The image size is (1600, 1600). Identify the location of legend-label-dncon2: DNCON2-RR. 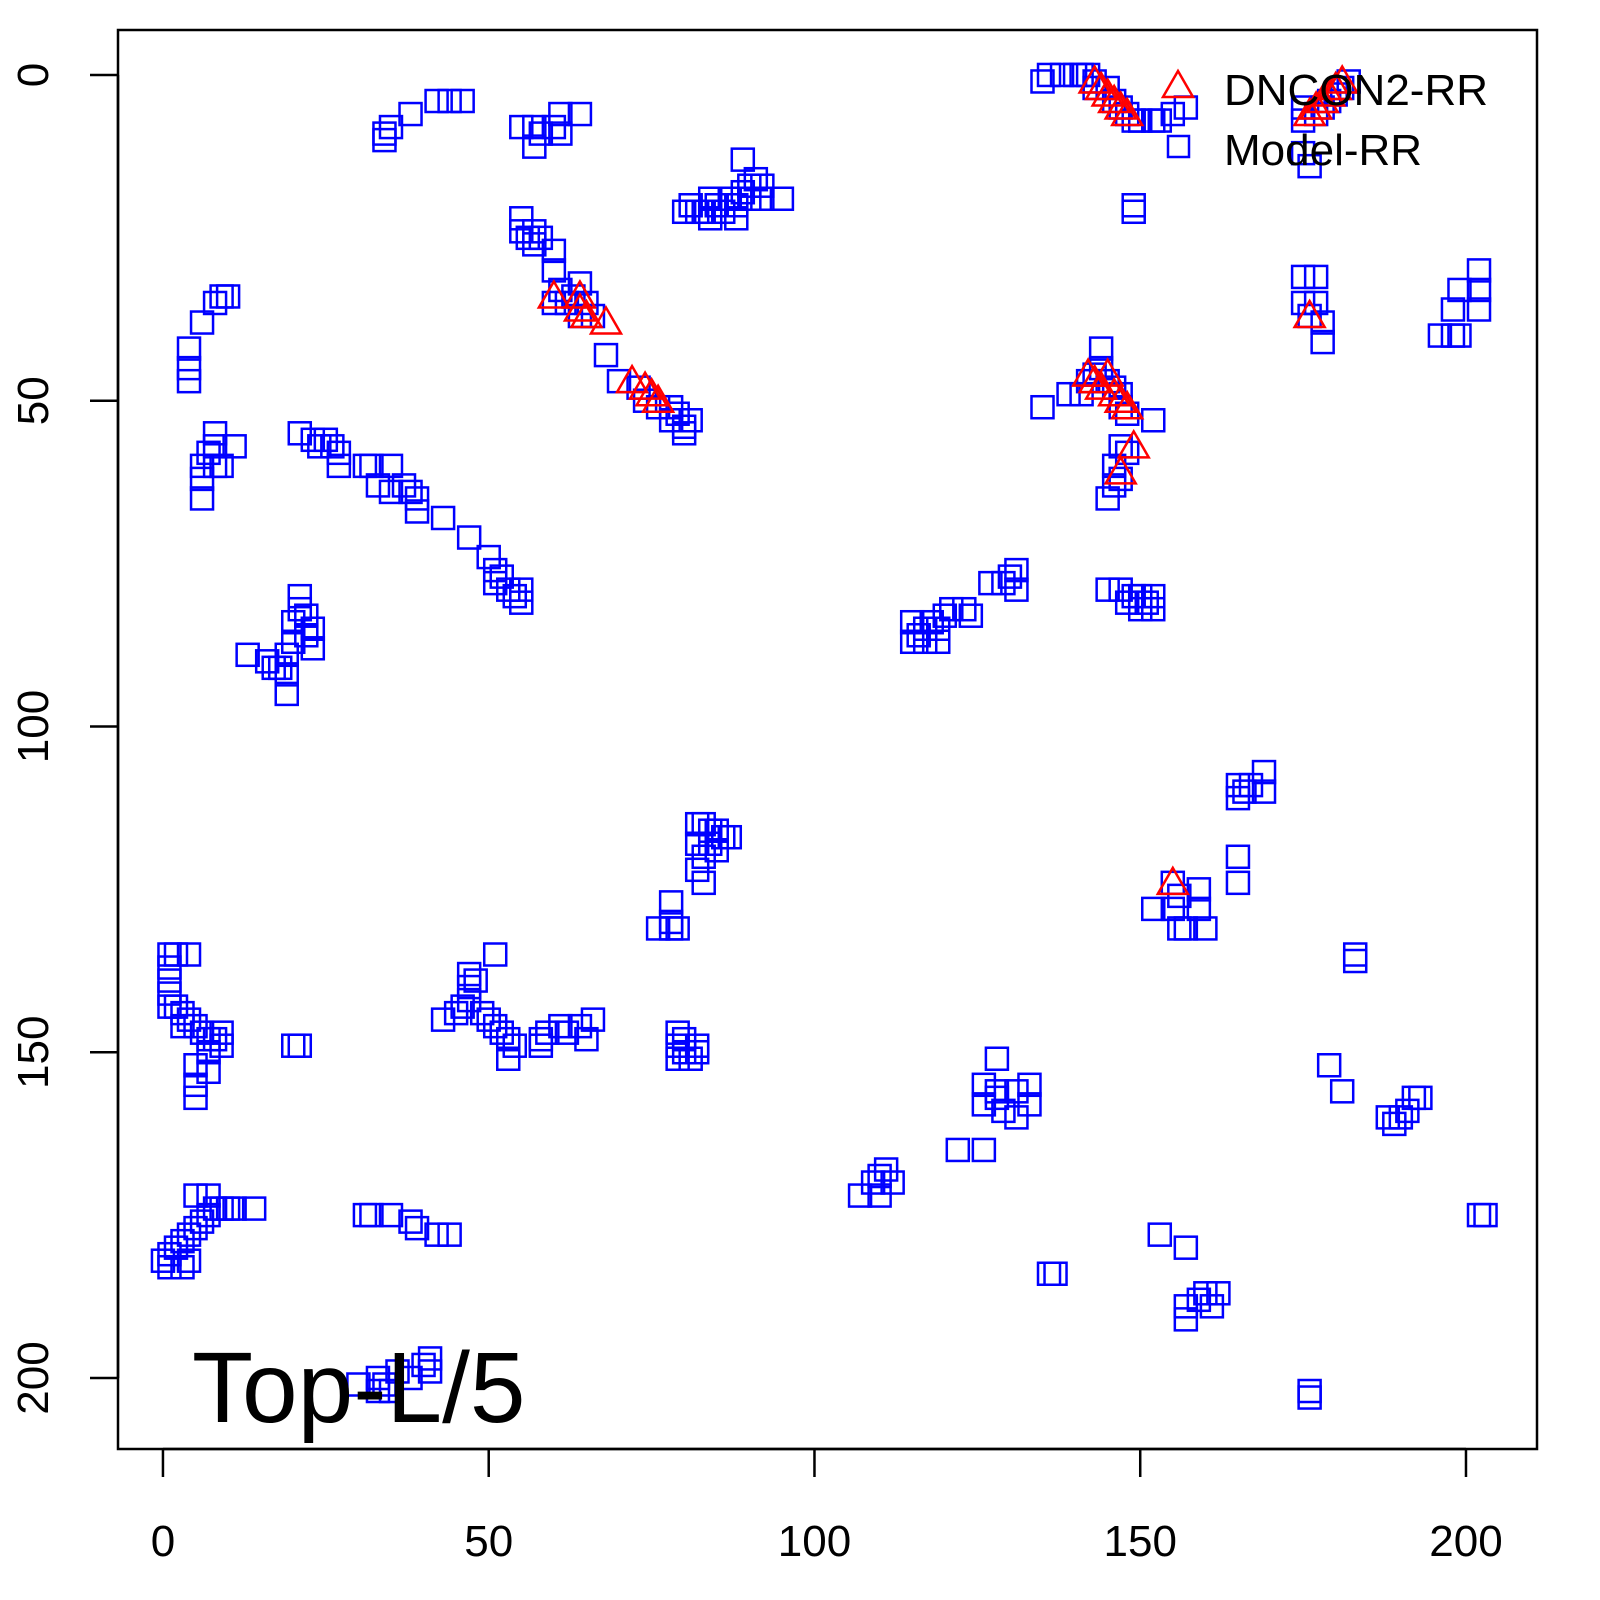
(1356, 90).